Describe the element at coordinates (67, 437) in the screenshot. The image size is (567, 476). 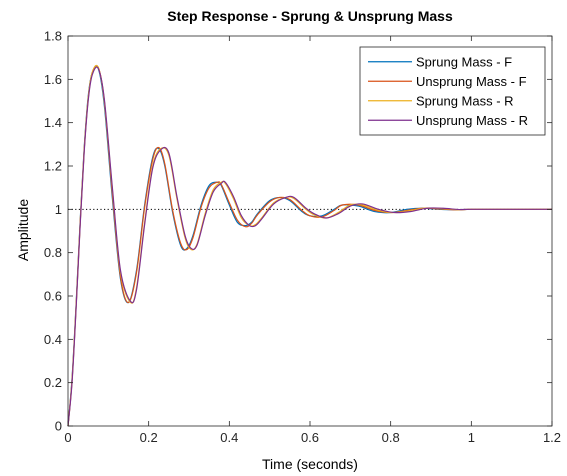
I see `x-tick-label: 0` at that location.